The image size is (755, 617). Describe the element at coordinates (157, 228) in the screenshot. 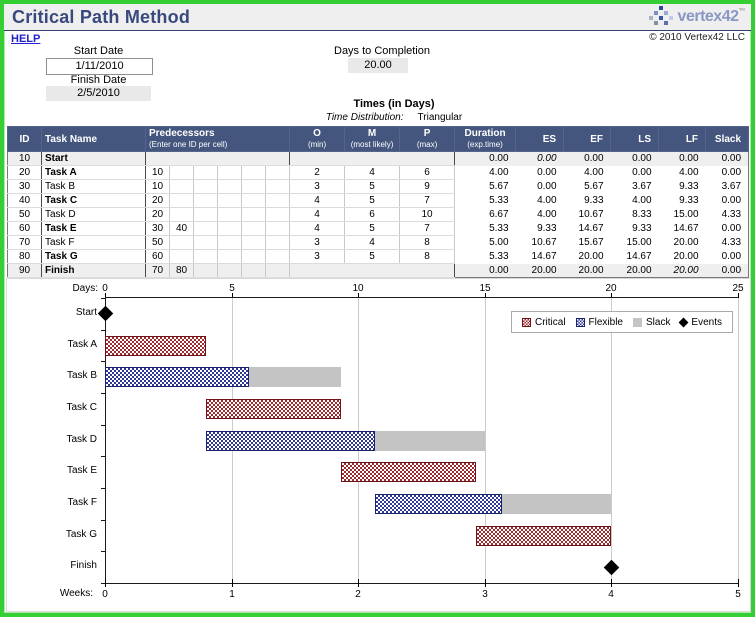

I see `cell-predecessor: 30` at that location.